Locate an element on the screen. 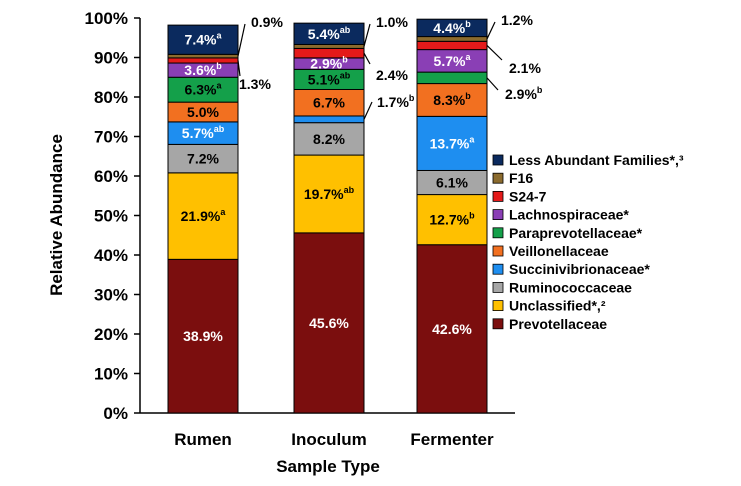 The image size is (741, 486). y-tick-label: 30% is located at coordinates (111, 295).